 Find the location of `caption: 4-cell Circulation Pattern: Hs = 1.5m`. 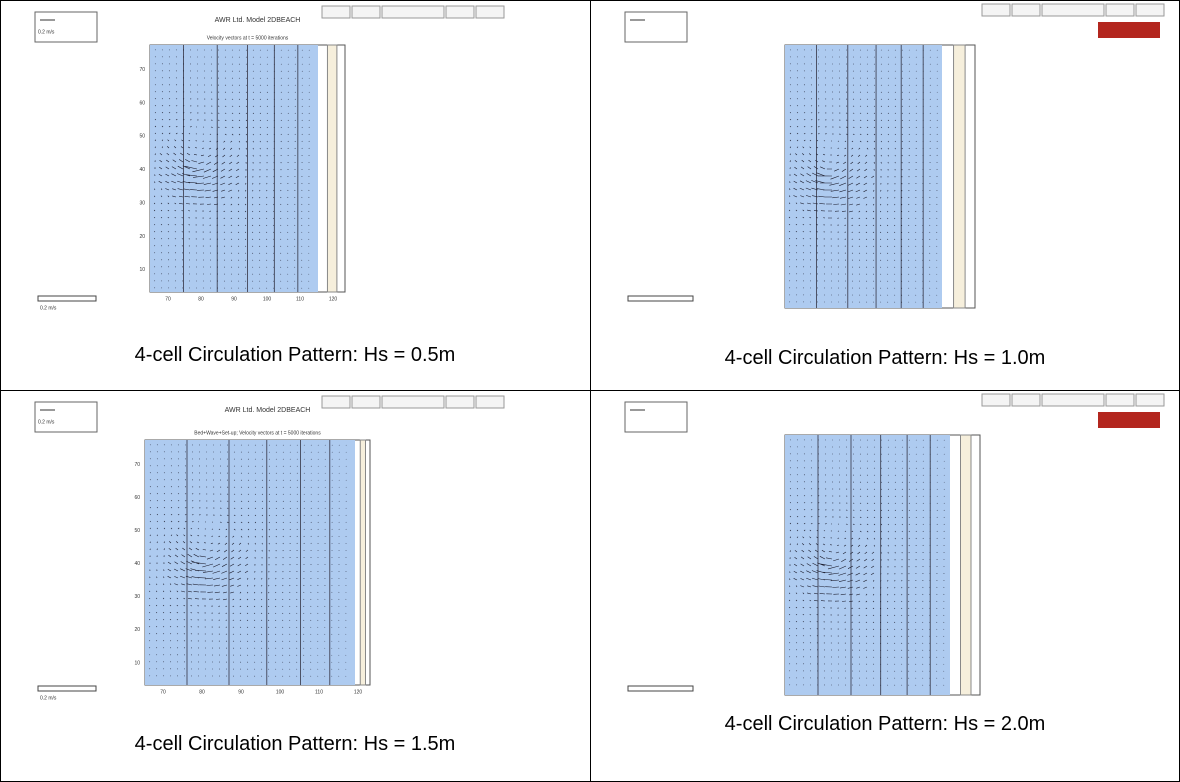

caption: 4-cell Circulation Pattern: Hs = 1.5m is located at coordinates (295, 744).